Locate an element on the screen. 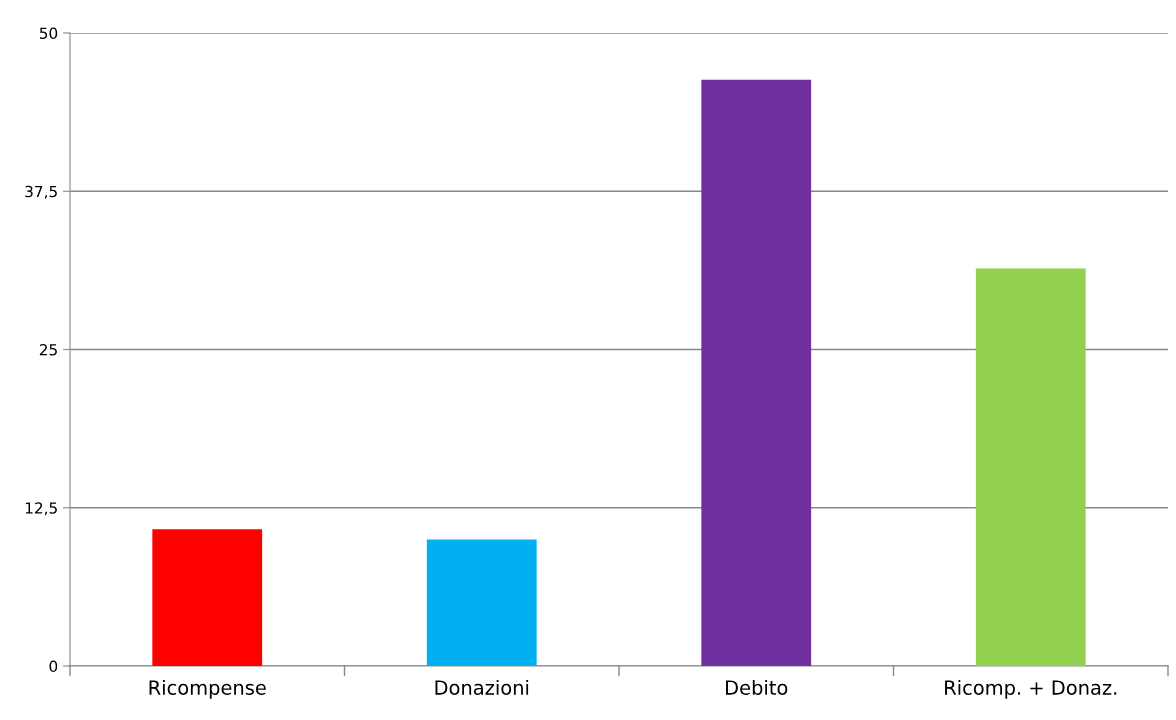 This screenshot has height=720, width=1176. x-tick-label: Ricomp. + Donaz. is located at coordinates (1031, 689).